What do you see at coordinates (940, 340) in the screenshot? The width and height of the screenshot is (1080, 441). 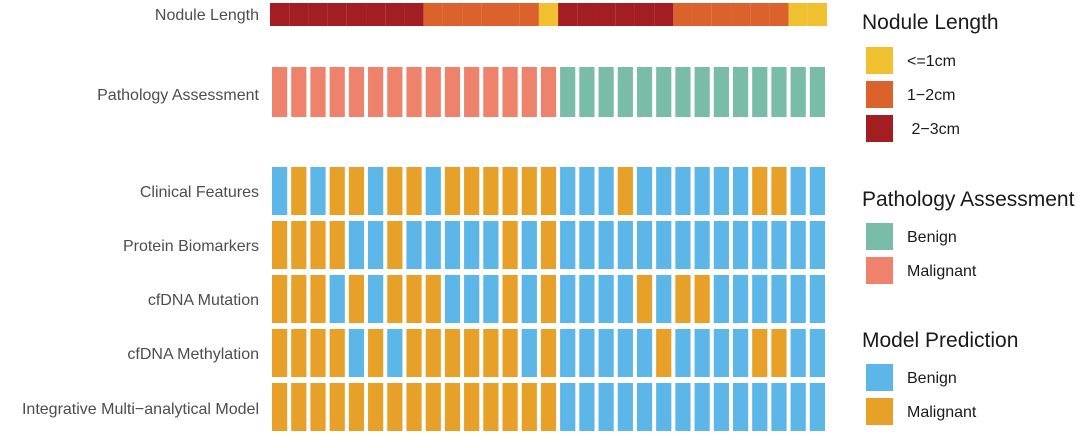 I see `legend-title: Model Prediction` at bounding box center [940, 340].